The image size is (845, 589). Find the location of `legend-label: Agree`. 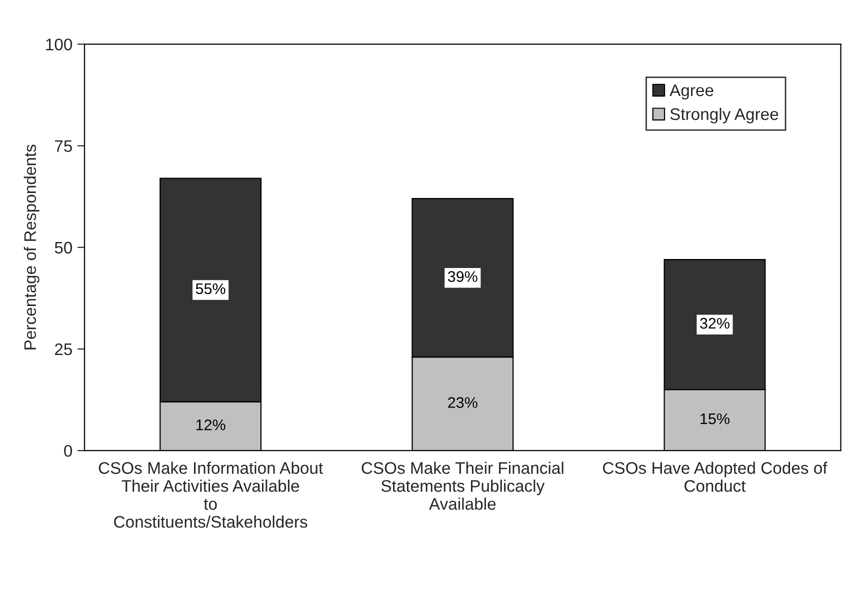

legend-label: Agree is located at coordinates (692, 92).